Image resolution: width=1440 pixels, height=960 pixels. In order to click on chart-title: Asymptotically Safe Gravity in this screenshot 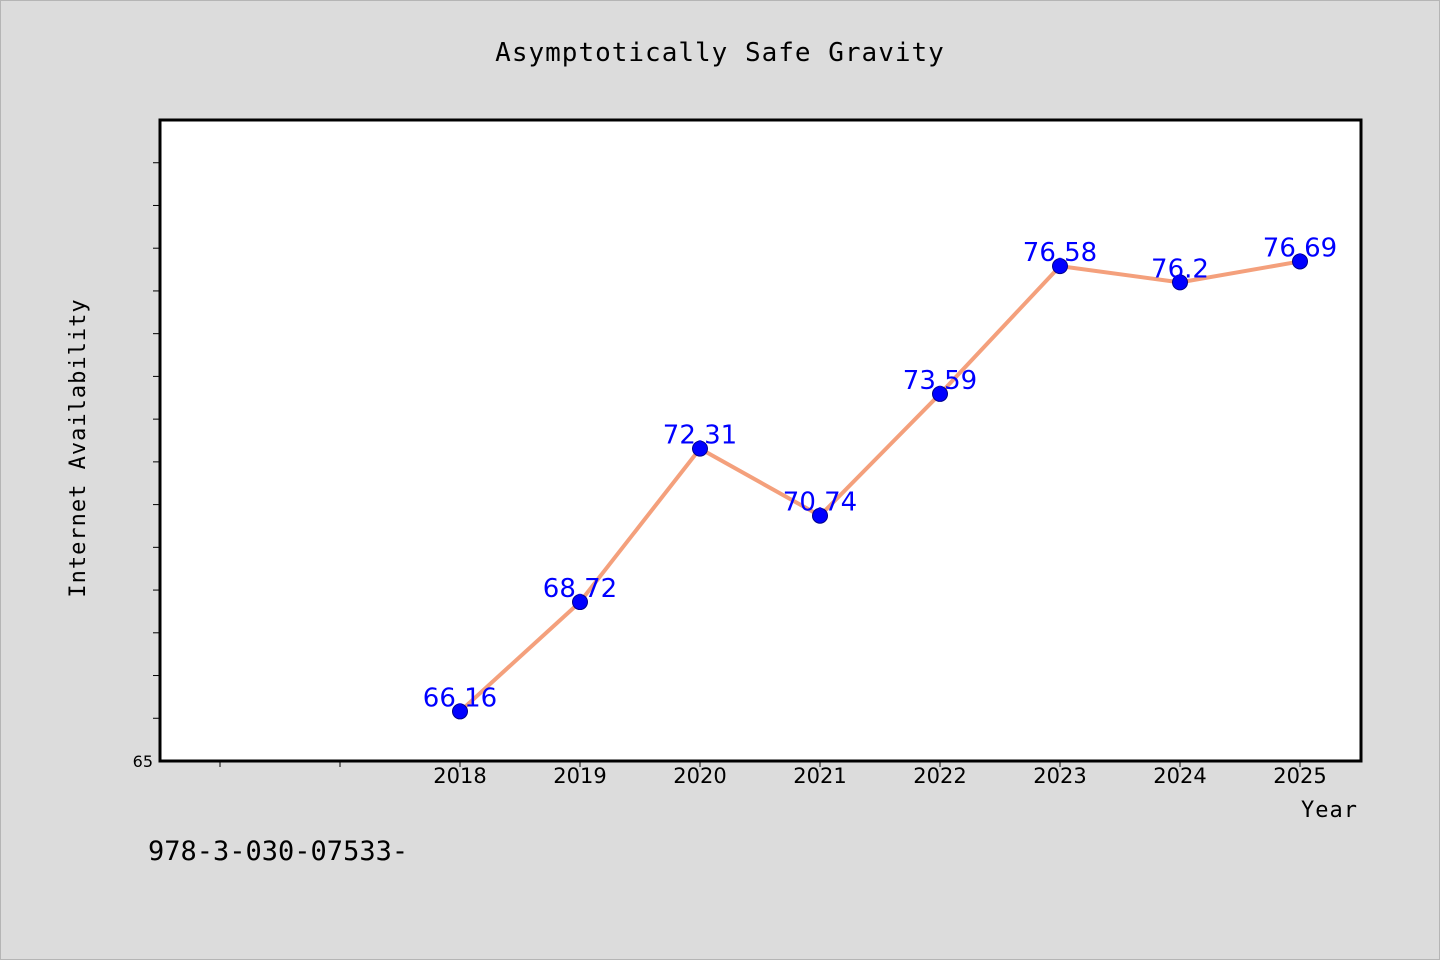, I will do `click(720, 53)`.